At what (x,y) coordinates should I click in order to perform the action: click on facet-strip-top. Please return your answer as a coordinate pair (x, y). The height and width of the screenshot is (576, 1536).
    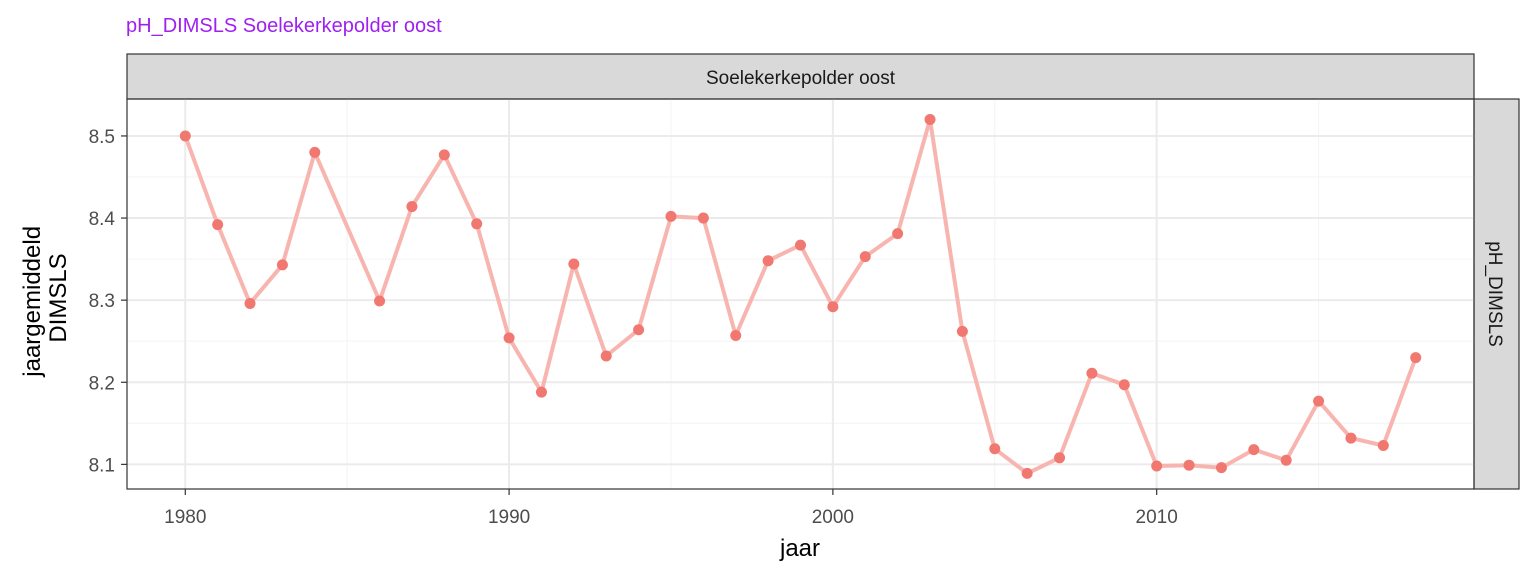
    Looking at the image, I should click on (800, 76).